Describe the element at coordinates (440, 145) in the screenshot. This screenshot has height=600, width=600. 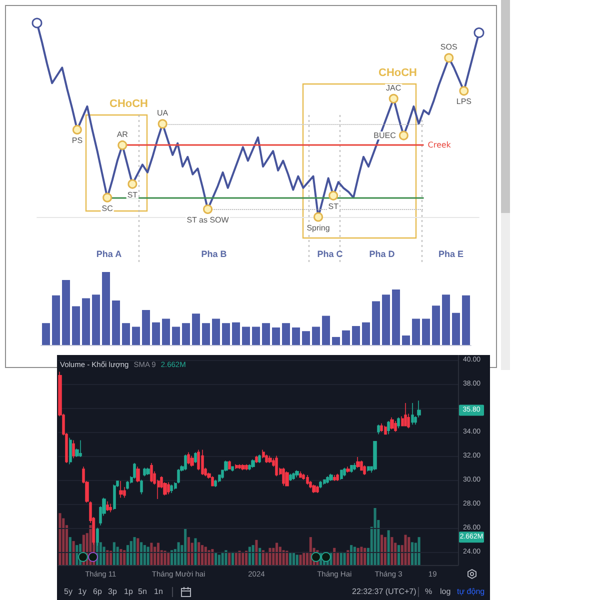
I see `ref-line-label: Creek` at that location.